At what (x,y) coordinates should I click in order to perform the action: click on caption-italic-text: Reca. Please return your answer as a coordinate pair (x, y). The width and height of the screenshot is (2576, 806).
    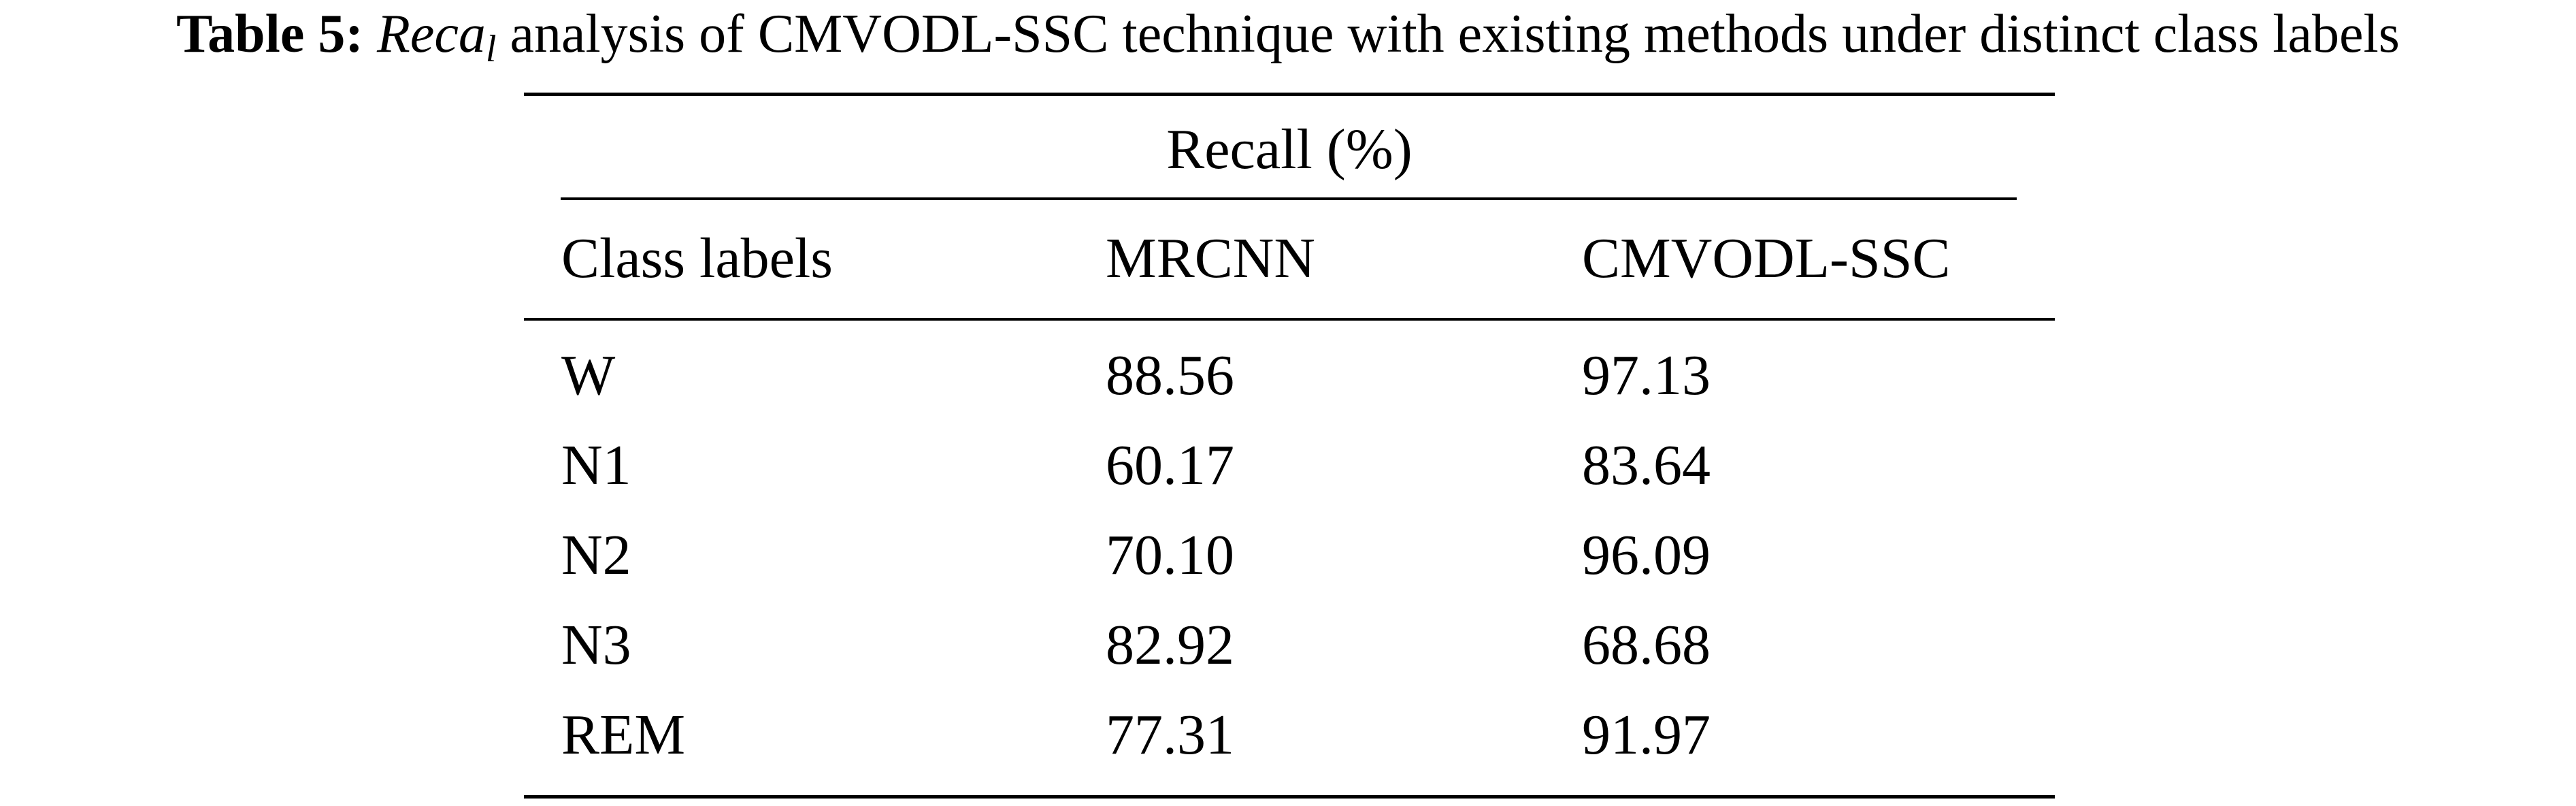
    Looking at the image, I should click on (431, 34).